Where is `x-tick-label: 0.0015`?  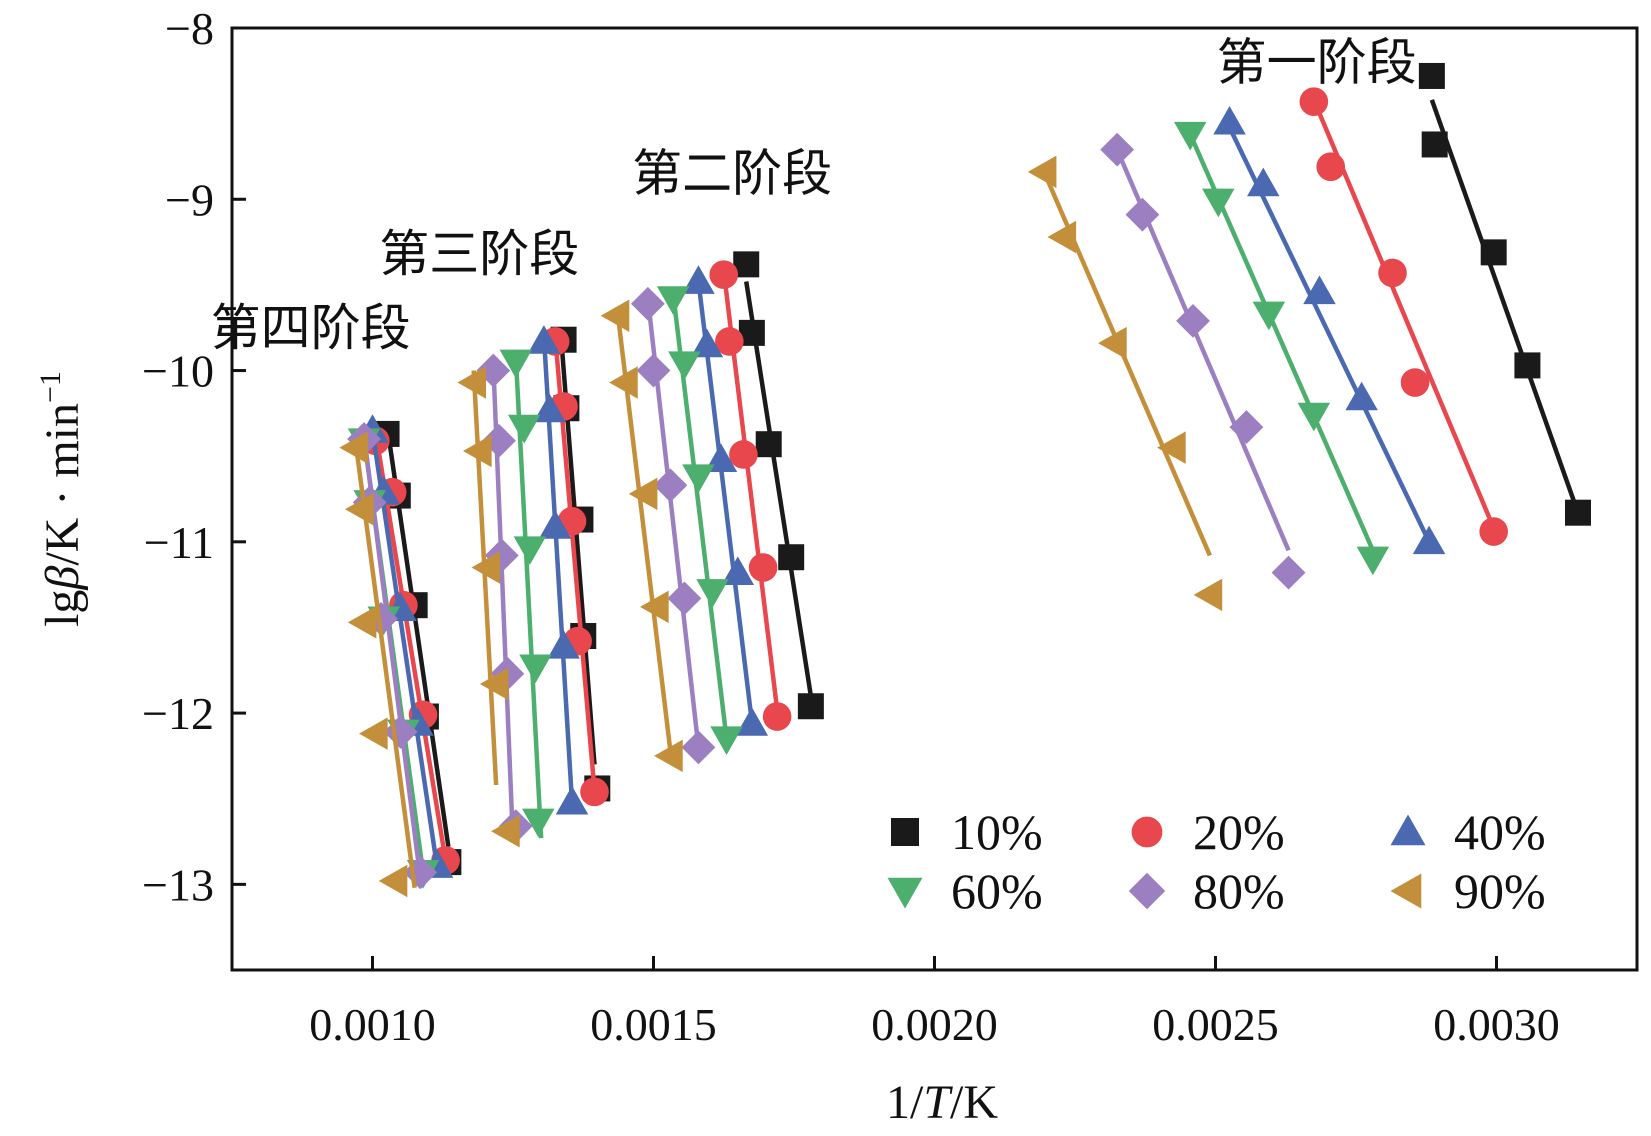
x-tick-label: 0.0015 is located at coordinates (653, 1024).